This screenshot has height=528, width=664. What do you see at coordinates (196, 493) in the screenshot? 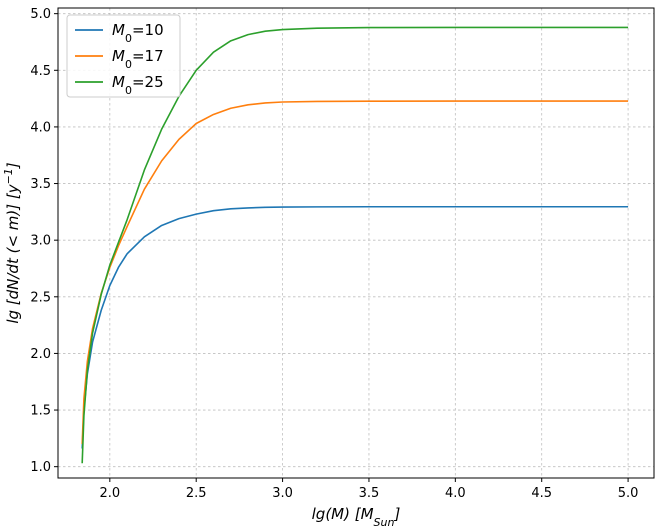
I see `x-tick-label: 2.5` at bounding box center [196, 493].